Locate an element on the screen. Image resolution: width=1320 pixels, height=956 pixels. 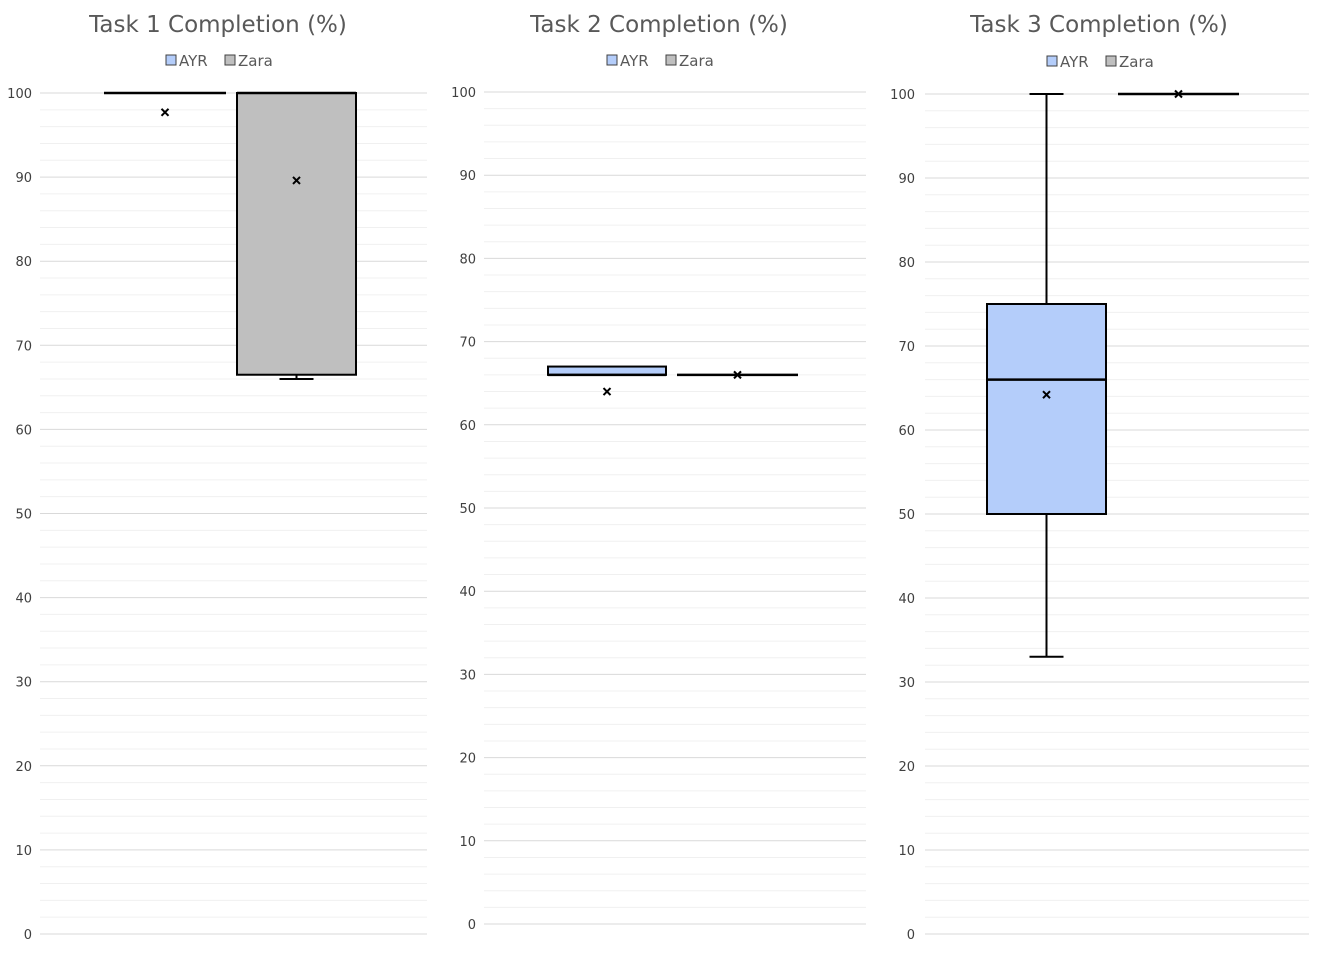
chart3-y-tick-label: 10 is located at coordinates (906, 851).